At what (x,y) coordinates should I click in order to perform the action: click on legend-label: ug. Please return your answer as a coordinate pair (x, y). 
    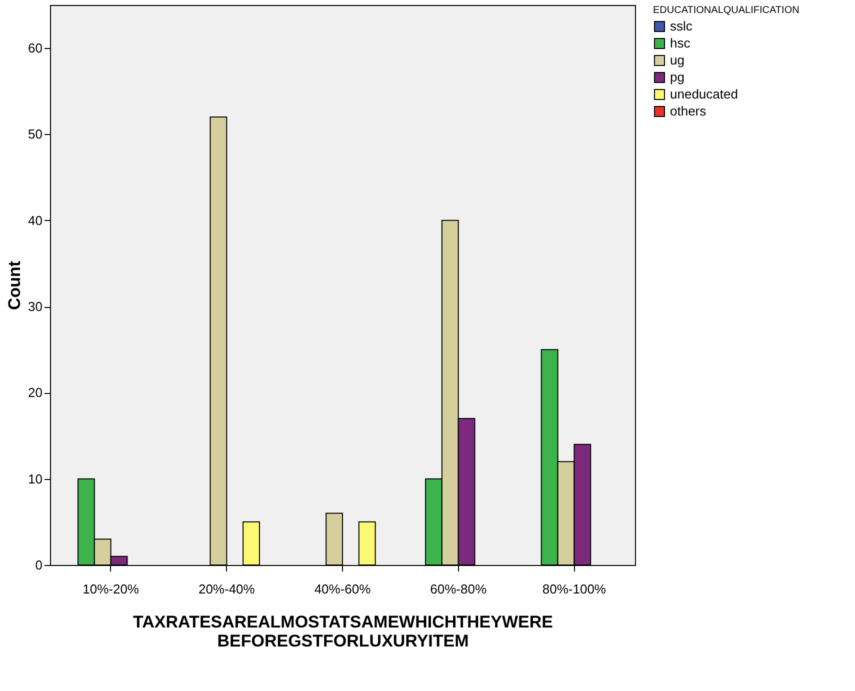
    Looking at the image, I should click on (677, 60).